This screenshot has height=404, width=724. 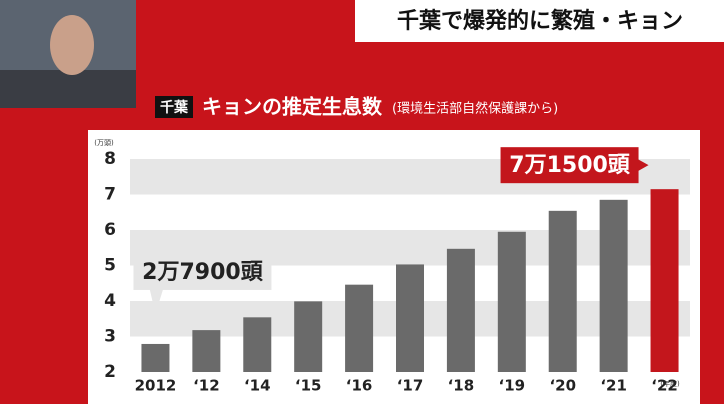 I want to click on callout-pointer, so click(x=156, y=300).